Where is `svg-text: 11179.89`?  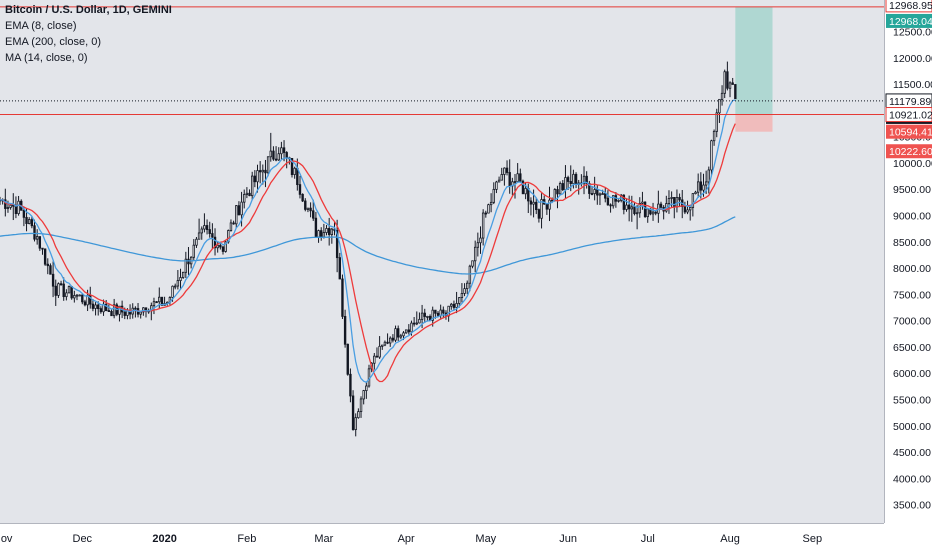 svg-text: 11179.89 is located at coordinates (910, 102).